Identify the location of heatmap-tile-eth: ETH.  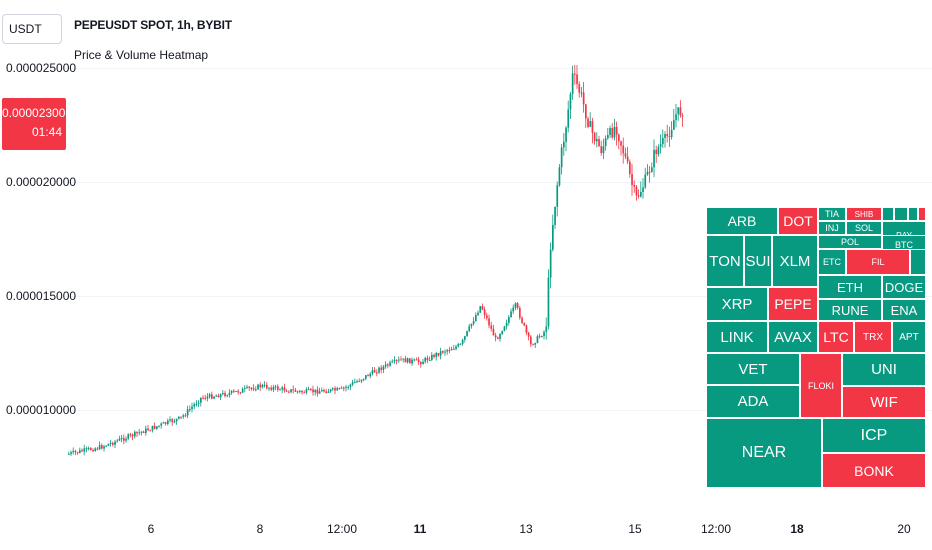
(850, 287).